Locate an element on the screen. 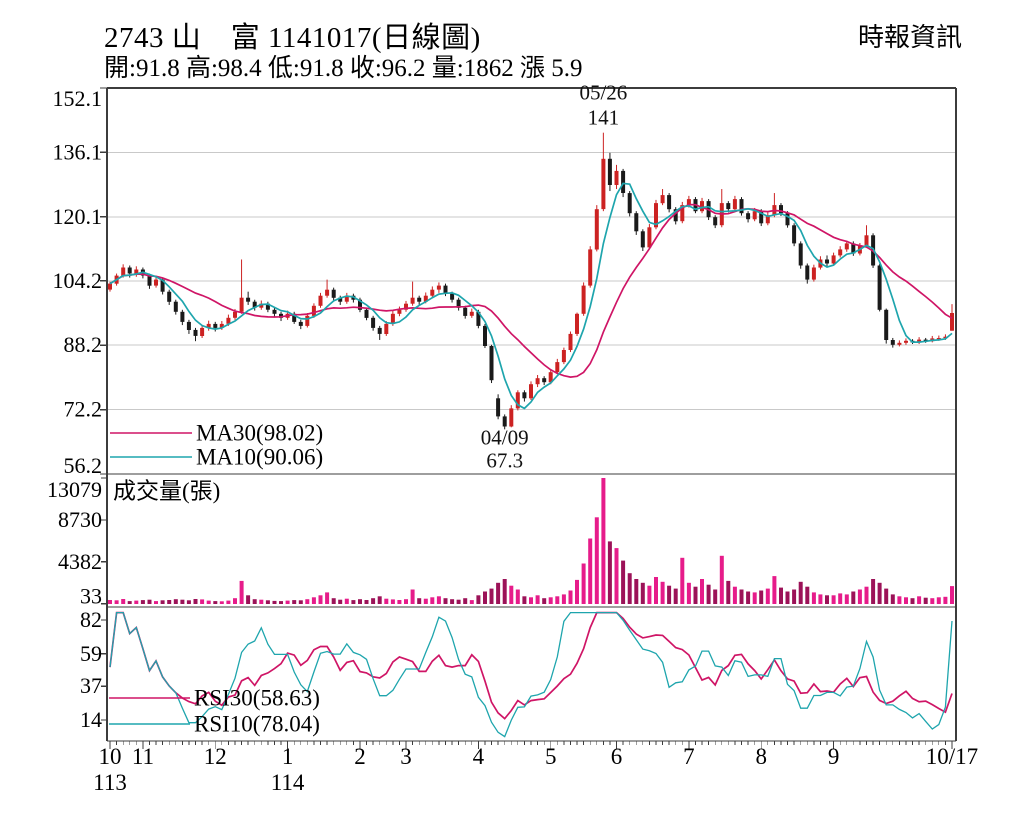 The image size is (1024, 819). ma30-legend-label: MA30(98.02) is located at coordinates (260, 433).